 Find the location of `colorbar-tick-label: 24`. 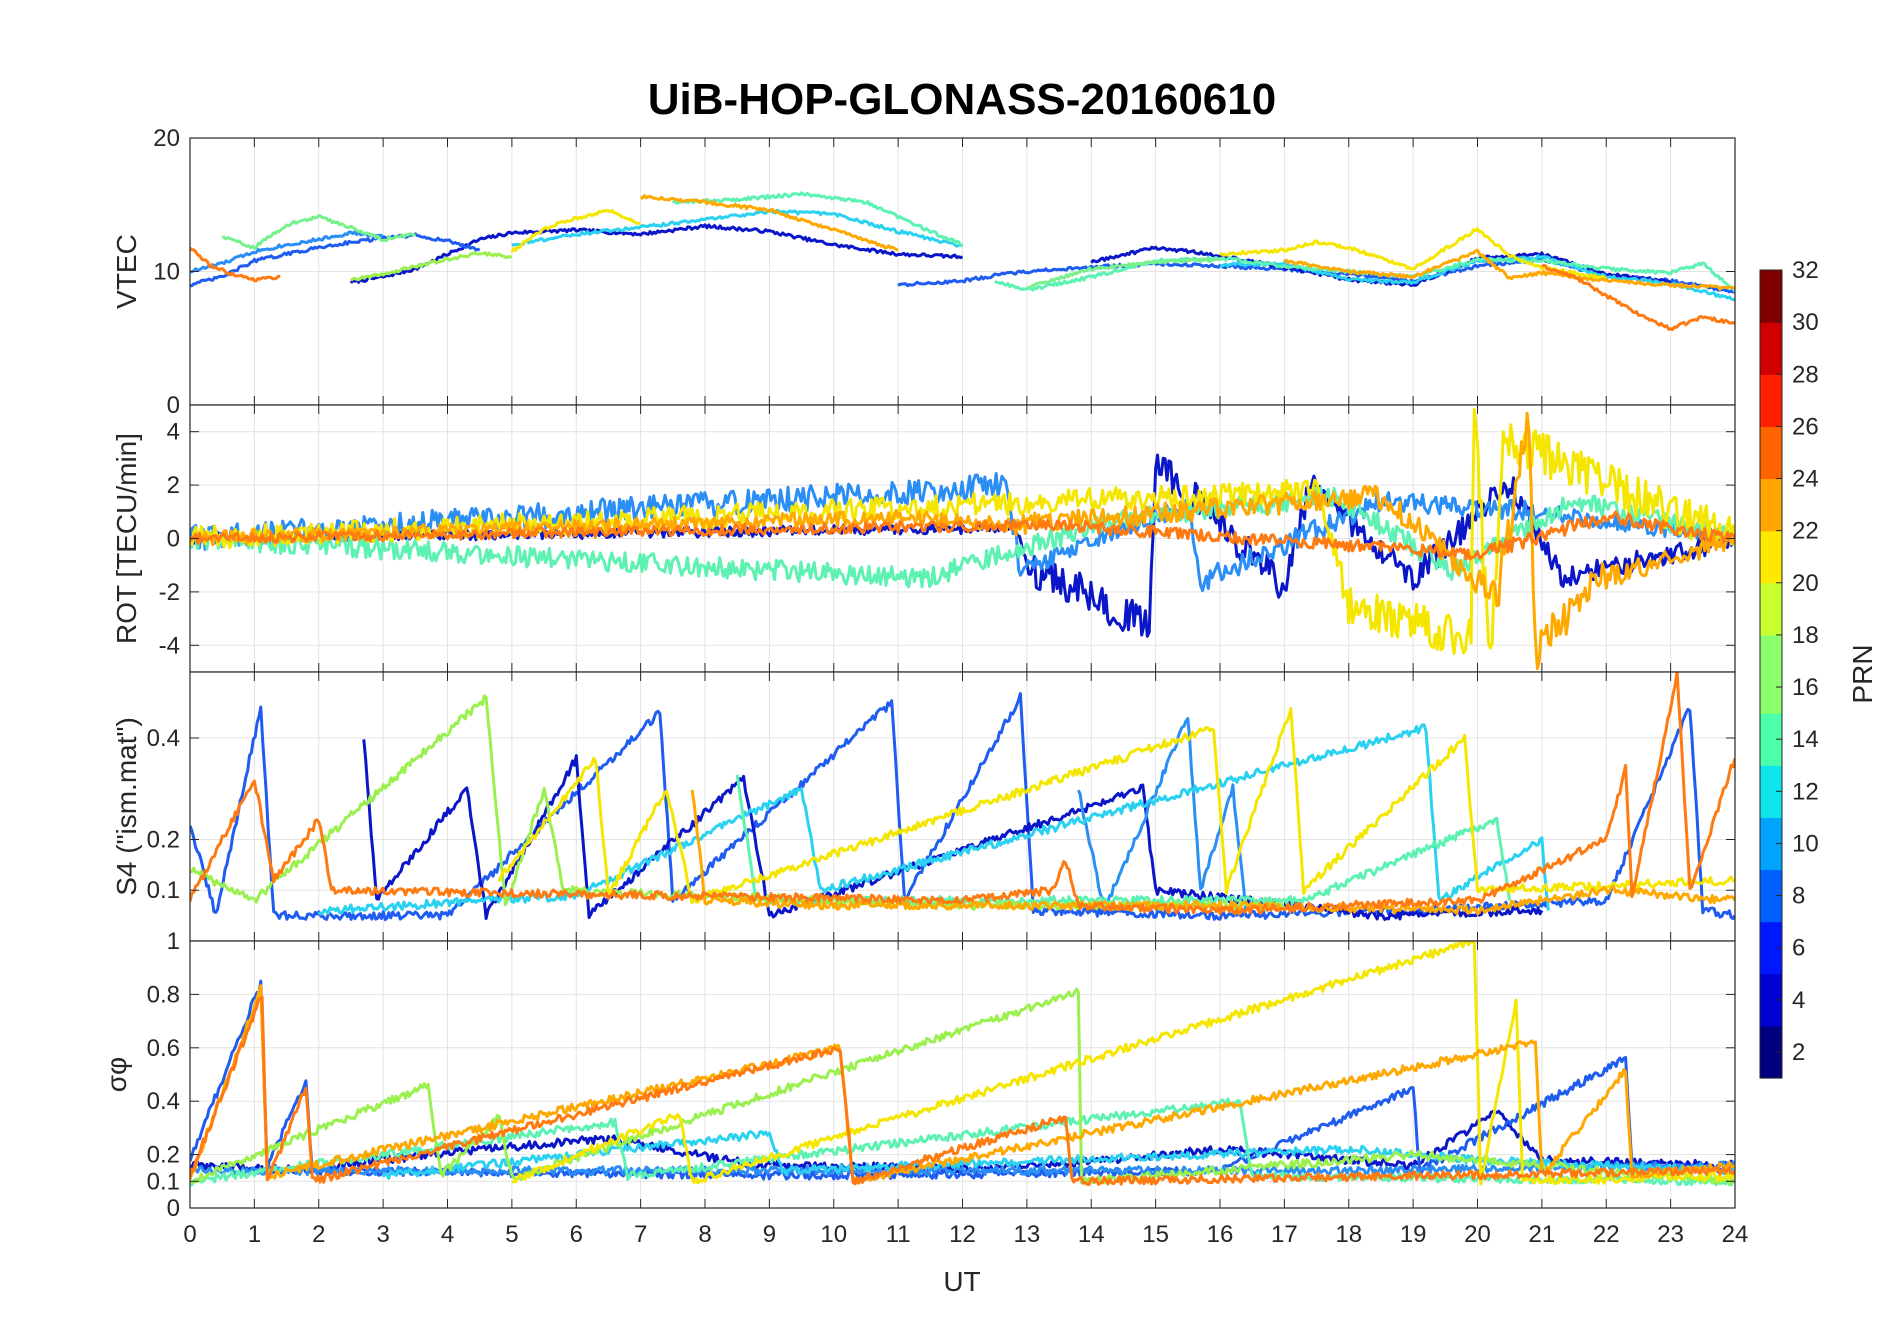

colorbar-tick-label: 24 is located at coordinates (1805, 479).